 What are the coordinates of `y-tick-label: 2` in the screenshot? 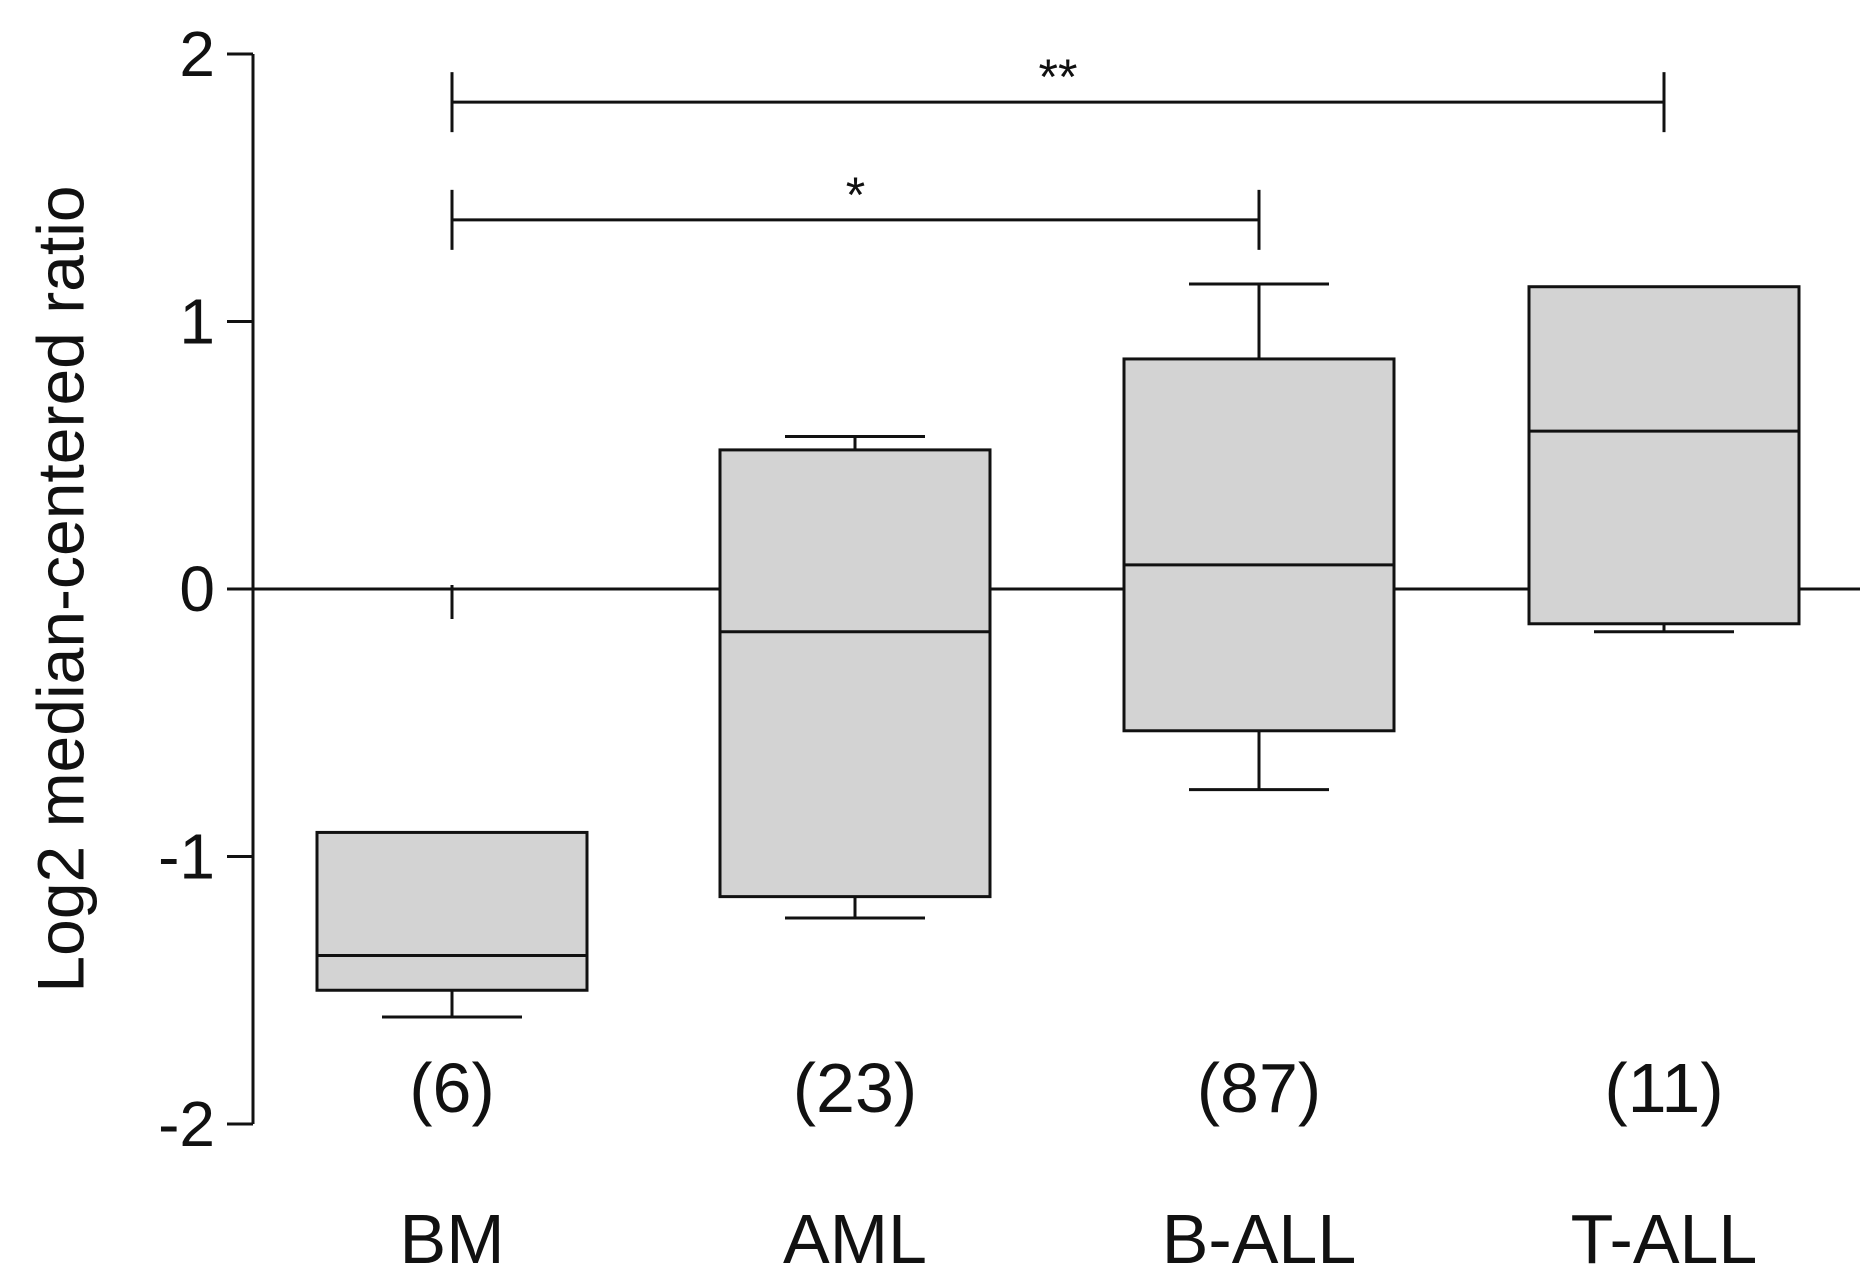 It's located at (197, 54).